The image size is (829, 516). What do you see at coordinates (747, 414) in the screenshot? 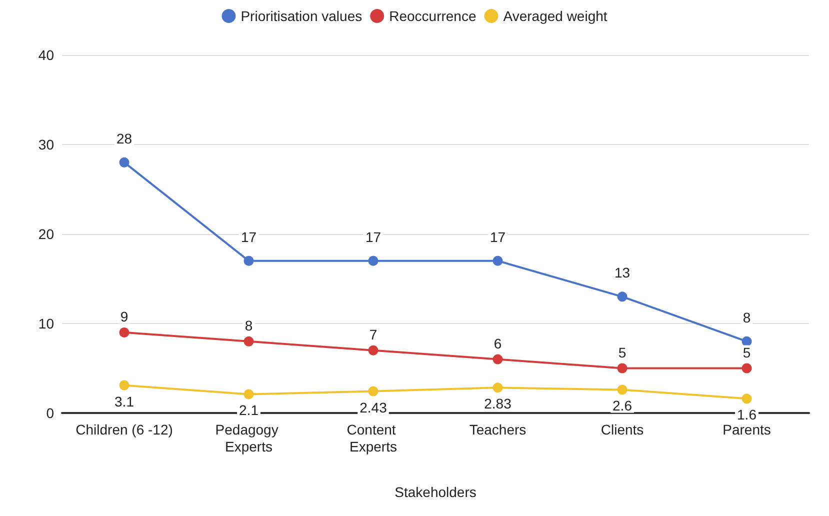
I see `data-label: 1.6` at bounding box center [747, 414].